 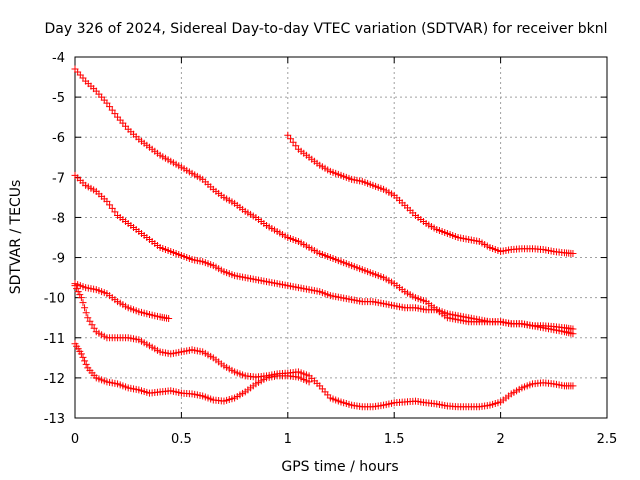 What do you see at coordinates (75, 439) in the screenshot?
I see `x-tick-label: 0` at bounding box center [75, 439].